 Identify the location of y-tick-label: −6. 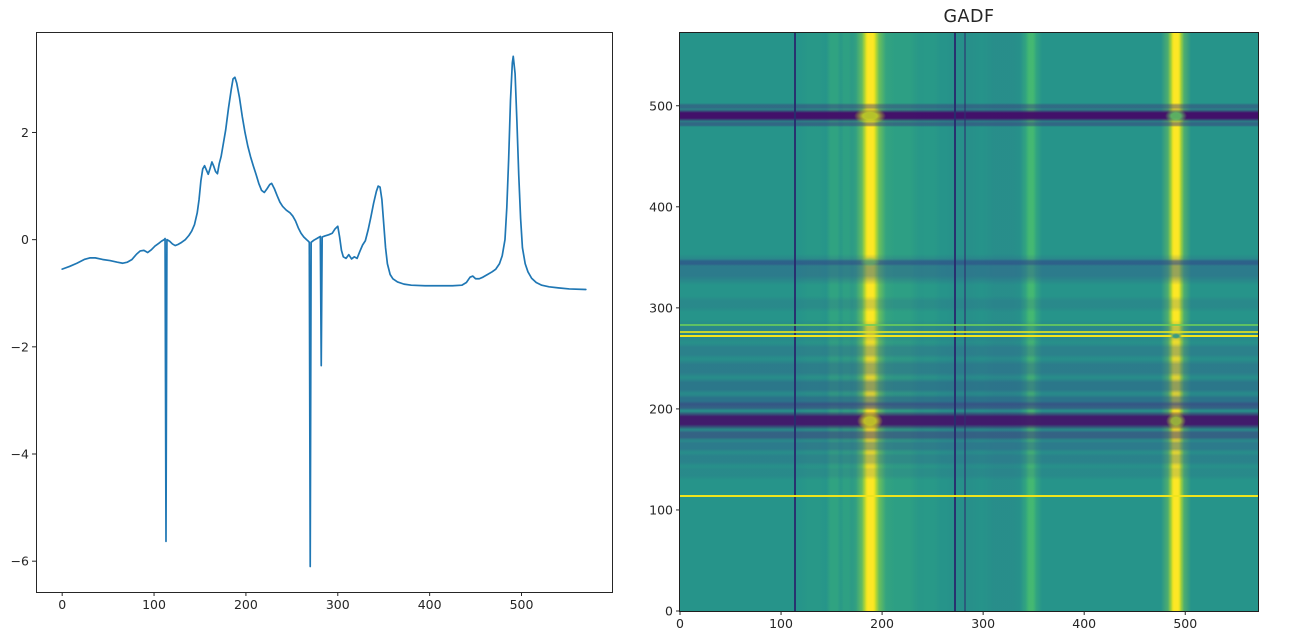
(20, 561).